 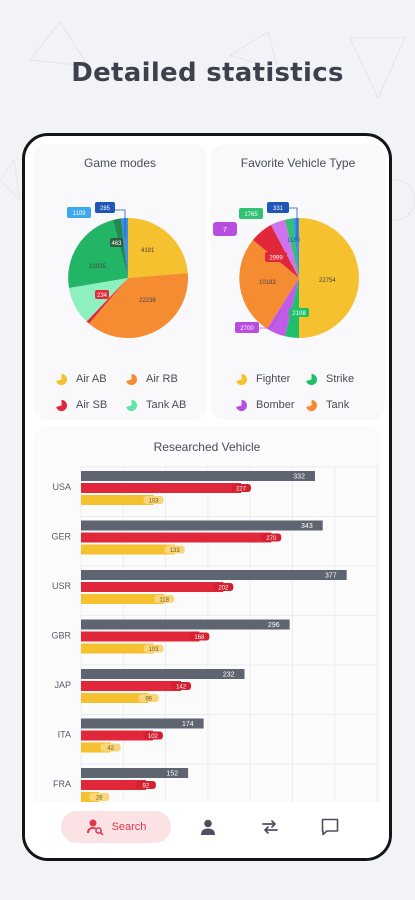 I want to click on pie-slice-tank, so click(x=269, y=284).